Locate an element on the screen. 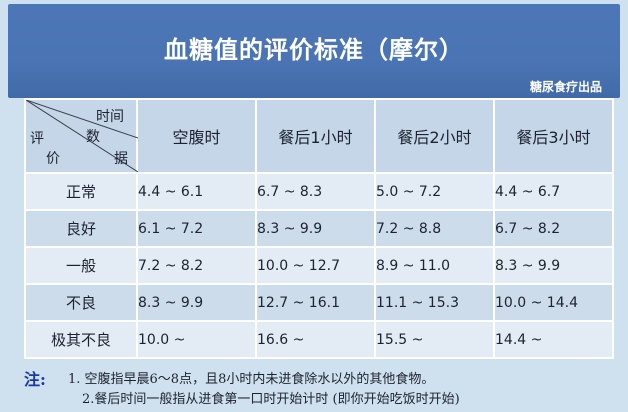 Image resolution: width=628 pixels, height=412 pixels. table-cell: 6.1 ~ 7.2 is located at coordinates (196, 228).